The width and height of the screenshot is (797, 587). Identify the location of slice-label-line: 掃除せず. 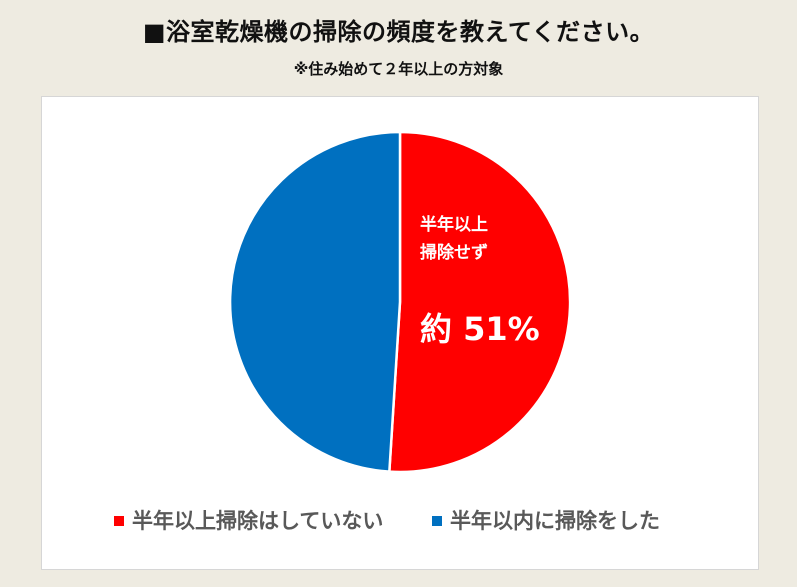
(454, 252).